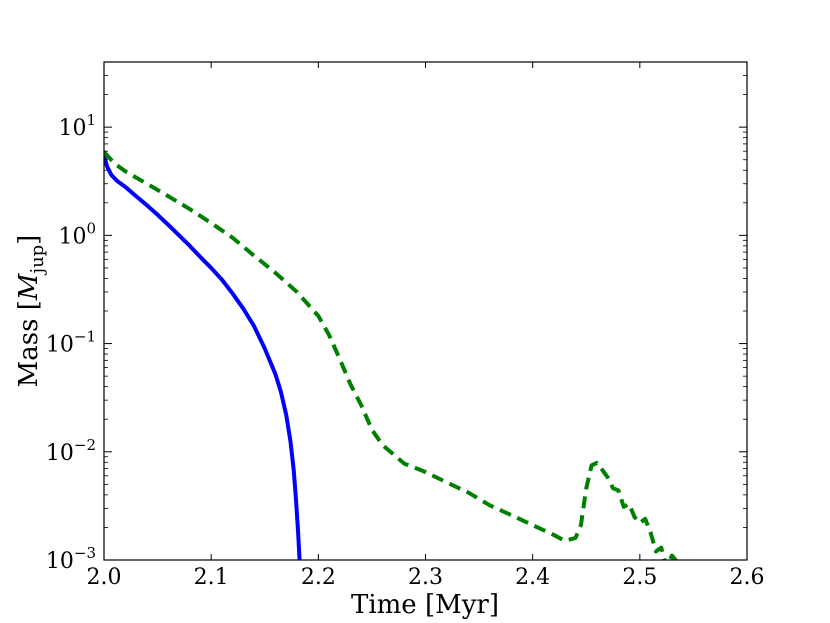 The height and width of the screenshot is (623, 830). I want to click on x-tick-label: 2.0, so click(104, 577).